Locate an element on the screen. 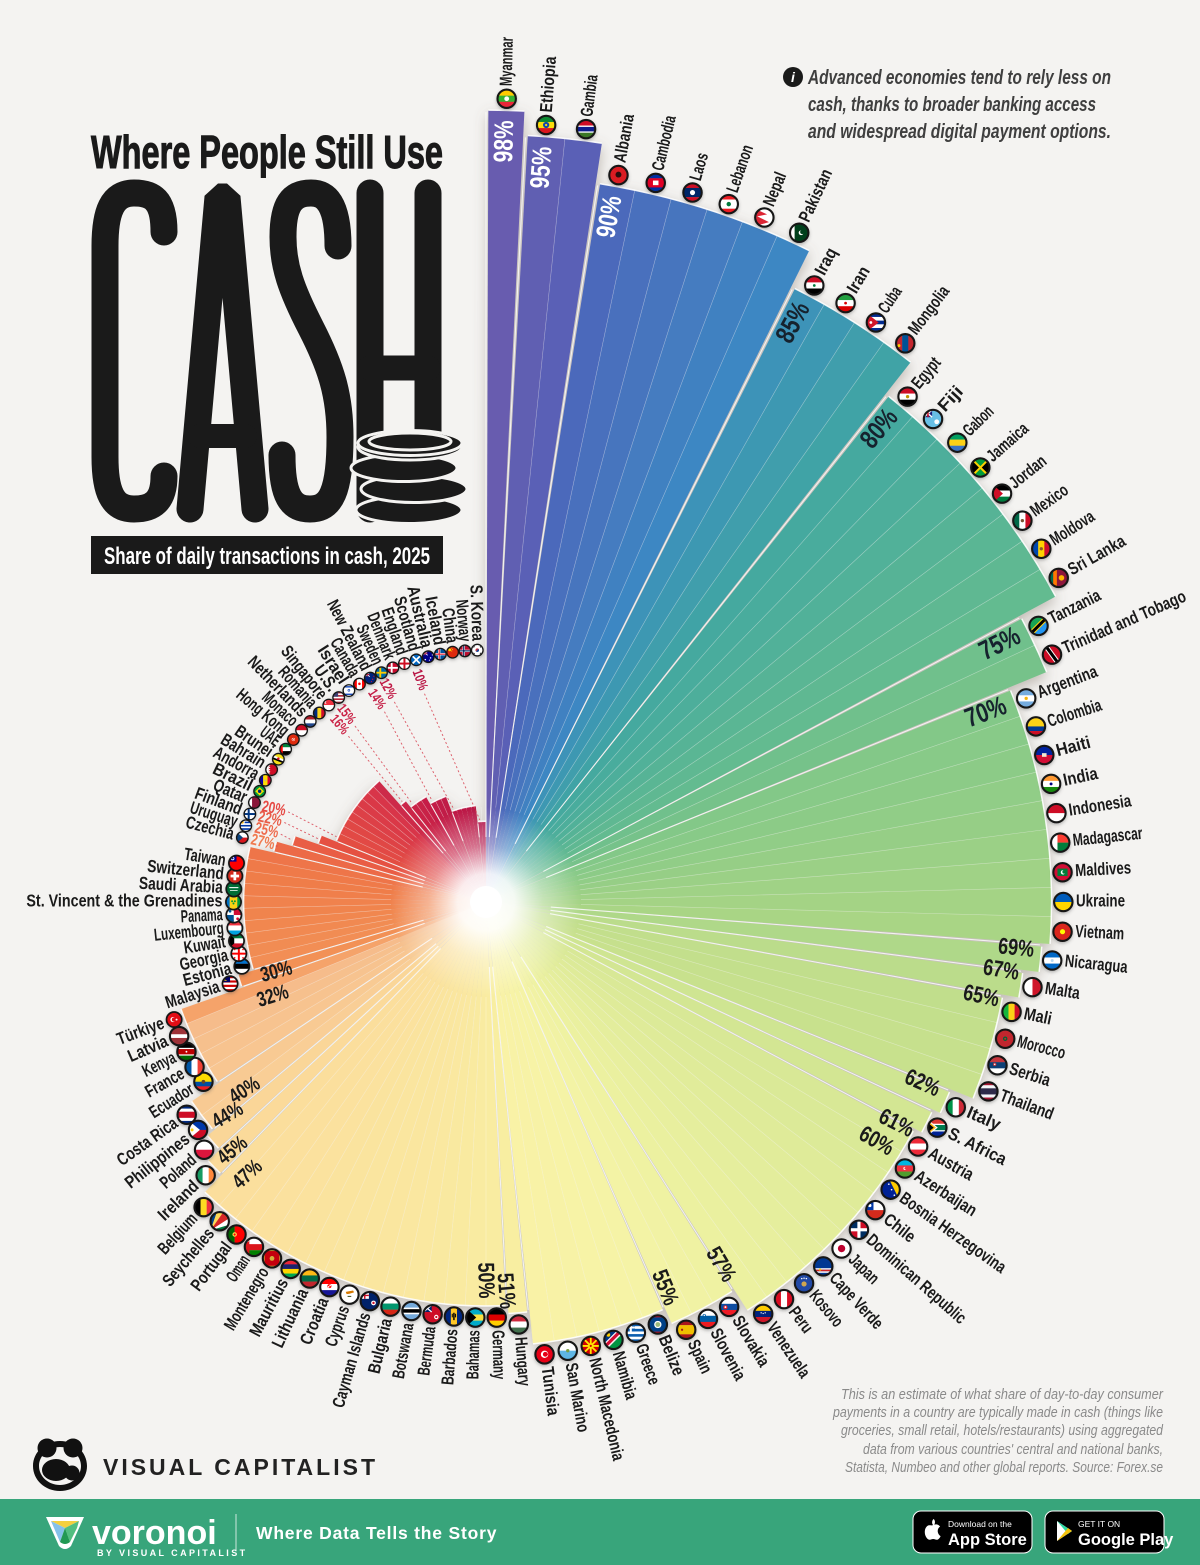  svg-text: Google Play is located at coordinates (1126, 1540).